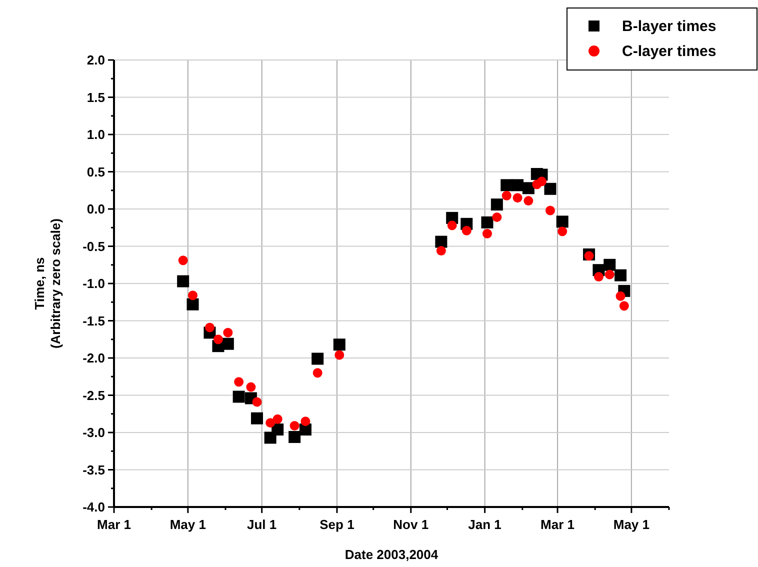 Image resolution: width=758 pixels, height=567 pixels. I want to click on y-tick-label: 0.5, so click(95, 172).